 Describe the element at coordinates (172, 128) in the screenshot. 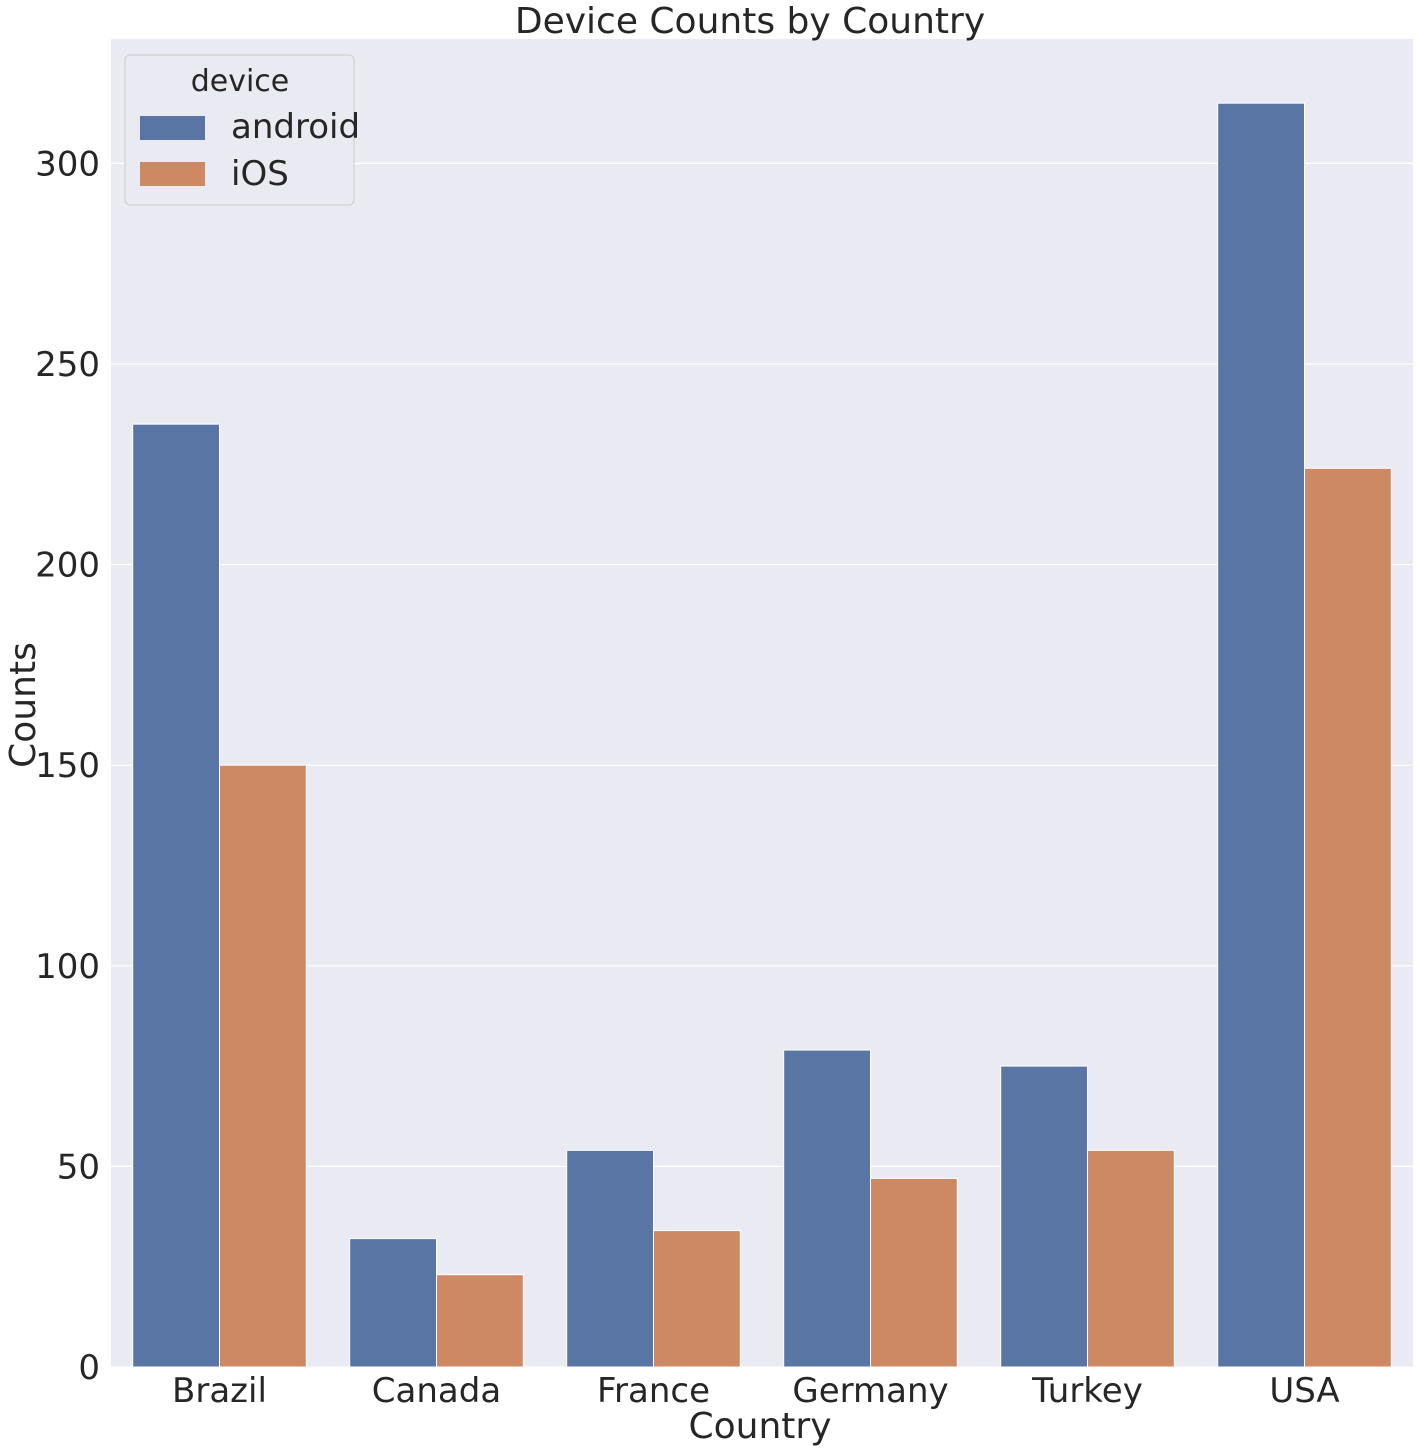

I see `legend-swatch-android` at that location.